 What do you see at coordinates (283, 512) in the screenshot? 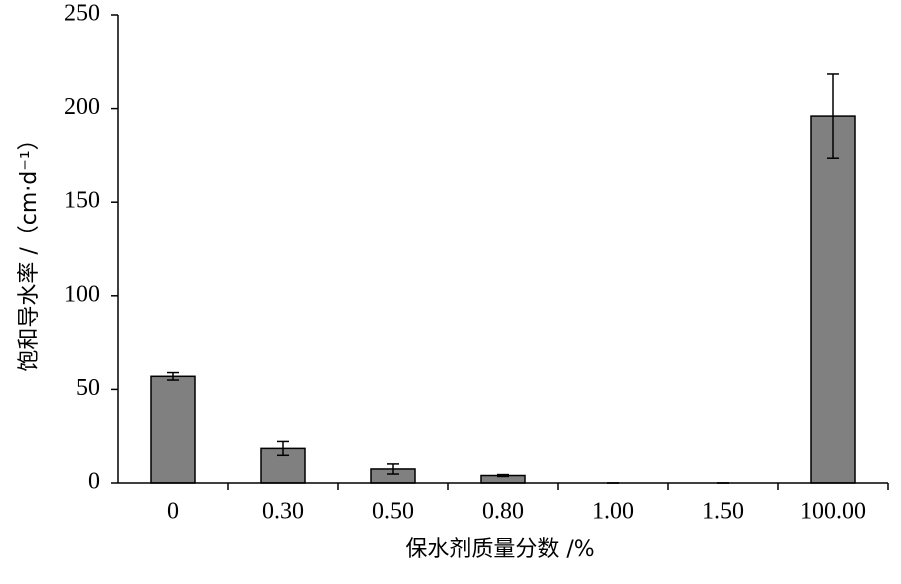
I see `x-tick-label: 0.30` at bounding box center [283, 512].